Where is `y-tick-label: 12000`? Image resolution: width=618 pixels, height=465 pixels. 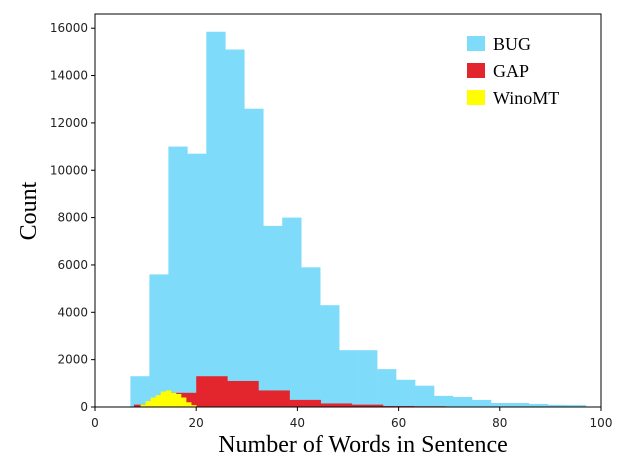 y-tick-label: 12000 is located at coordinates (69, 123).